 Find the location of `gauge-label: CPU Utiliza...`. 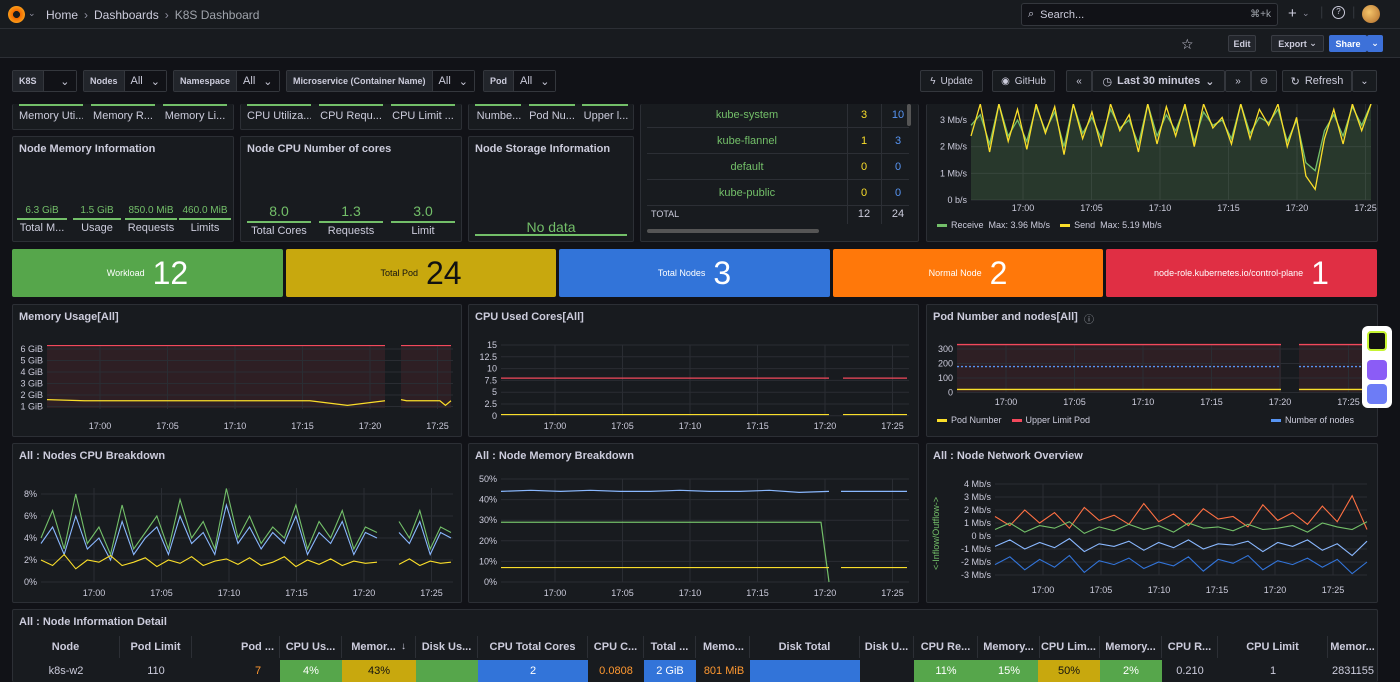

gauge-label: CPU Utiliza... is located at coordinates (279, 116).